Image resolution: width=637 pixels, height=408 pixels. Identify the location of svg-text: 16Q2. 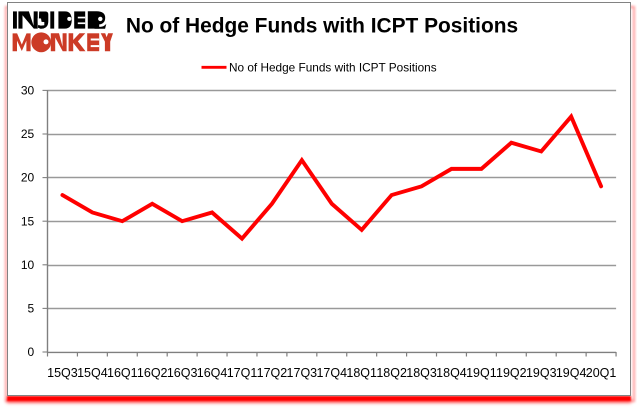
(152, 373).